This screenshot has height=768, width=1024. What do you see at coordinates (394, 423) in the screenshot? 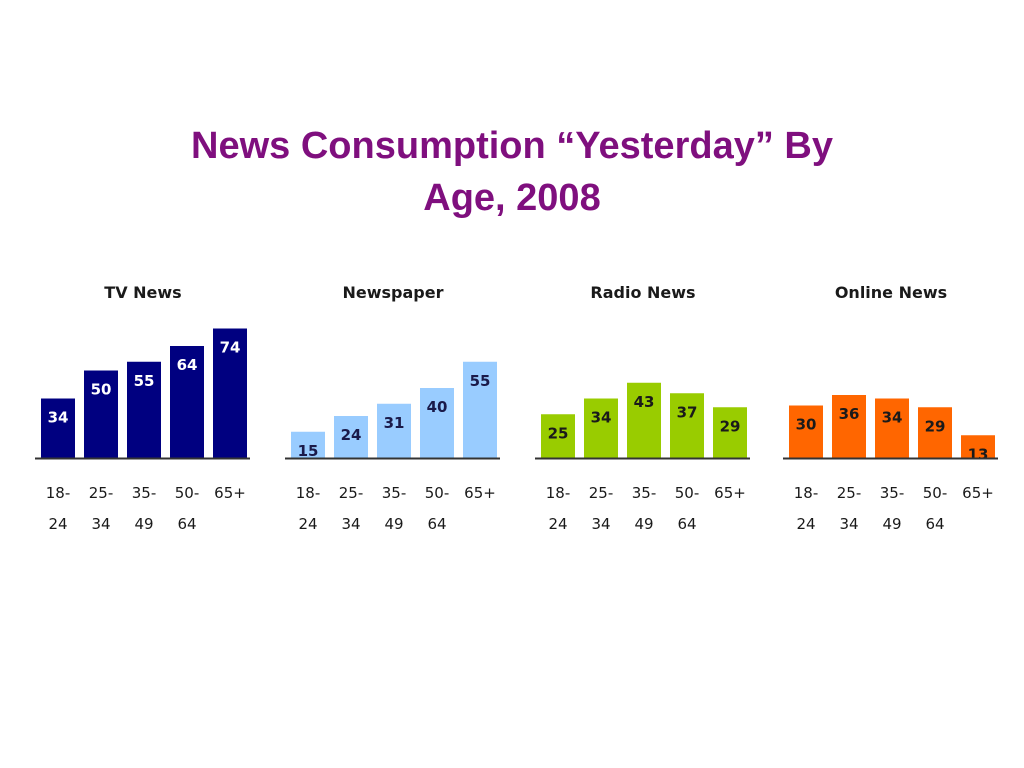
I see `value-label-newspaper-2: 31` at bounding box center [394, 423].